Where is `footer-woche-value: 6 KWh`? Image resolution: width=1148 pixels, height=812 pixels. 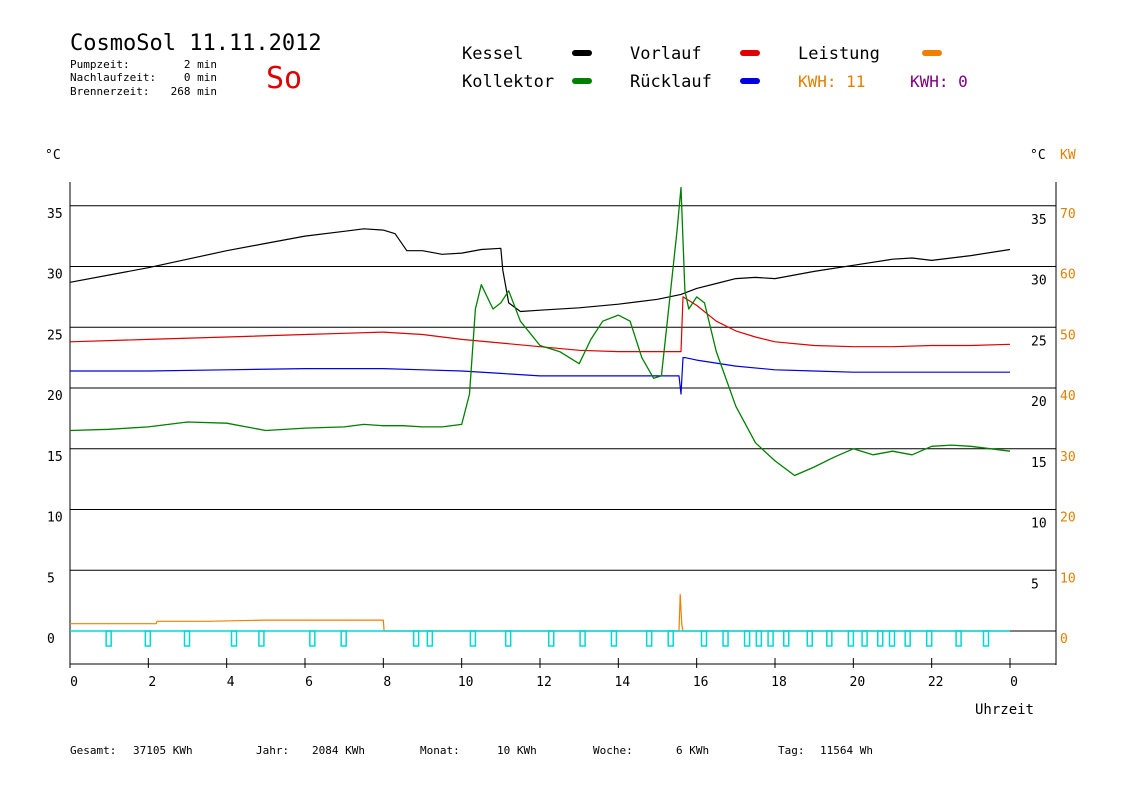 footer-woche-value: 6 KWh is located at coordinates (692, 750).